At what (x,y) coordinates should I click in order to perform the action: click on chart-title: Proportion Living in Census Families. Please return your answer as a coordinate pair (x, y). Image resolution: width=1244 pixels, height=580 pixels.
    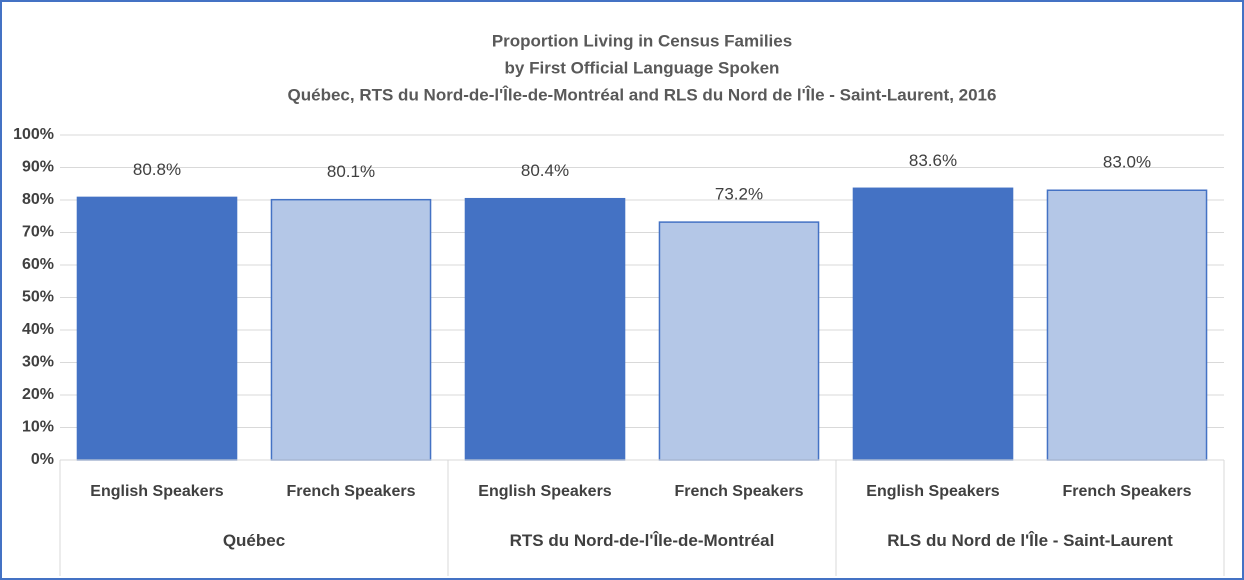
    Looking at the image, I should click on (642, 40).